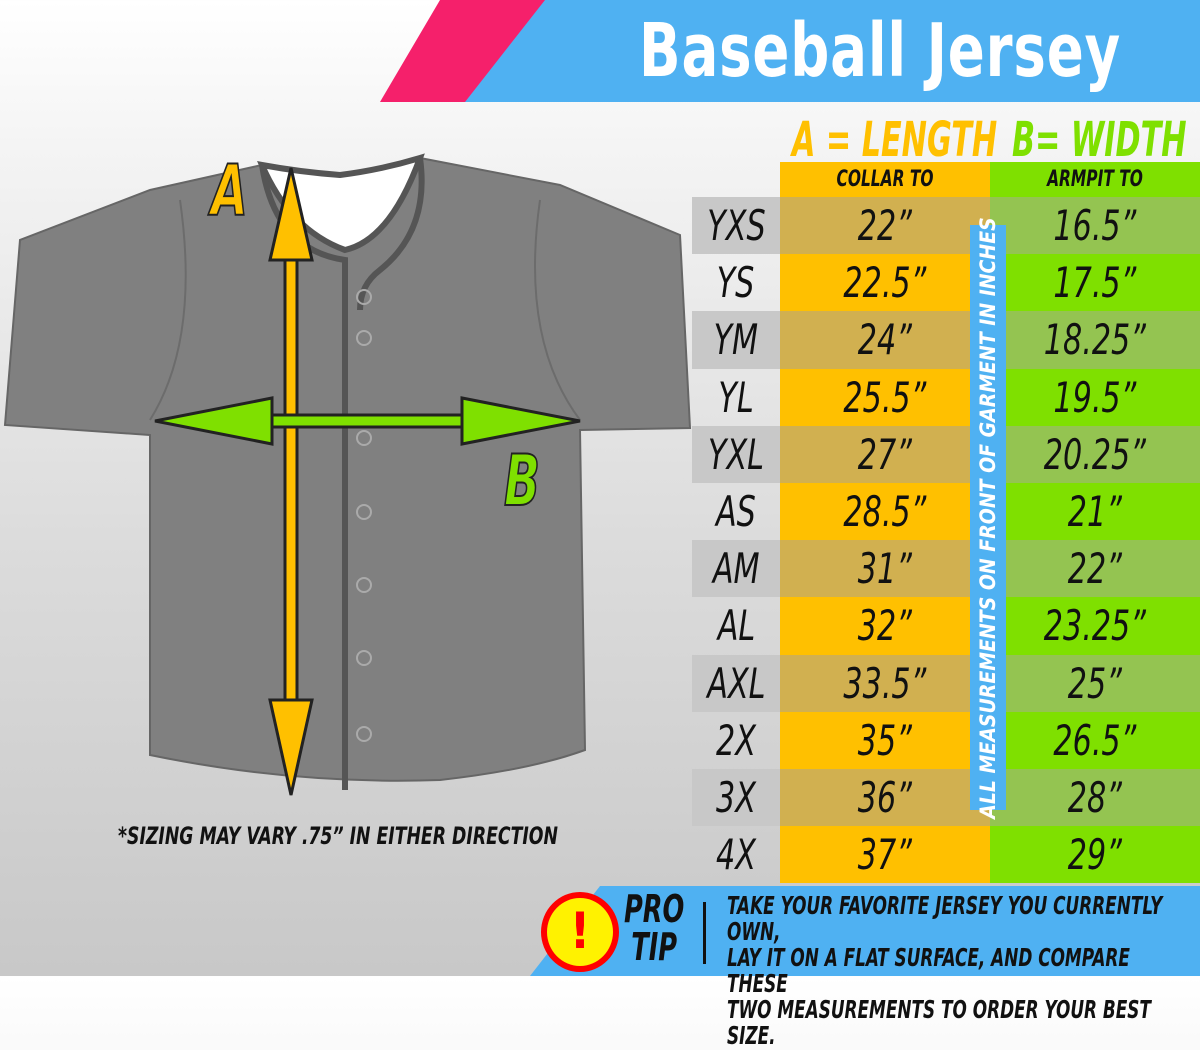  I want to click on length-cell-text: 22”, so click(885, 225).